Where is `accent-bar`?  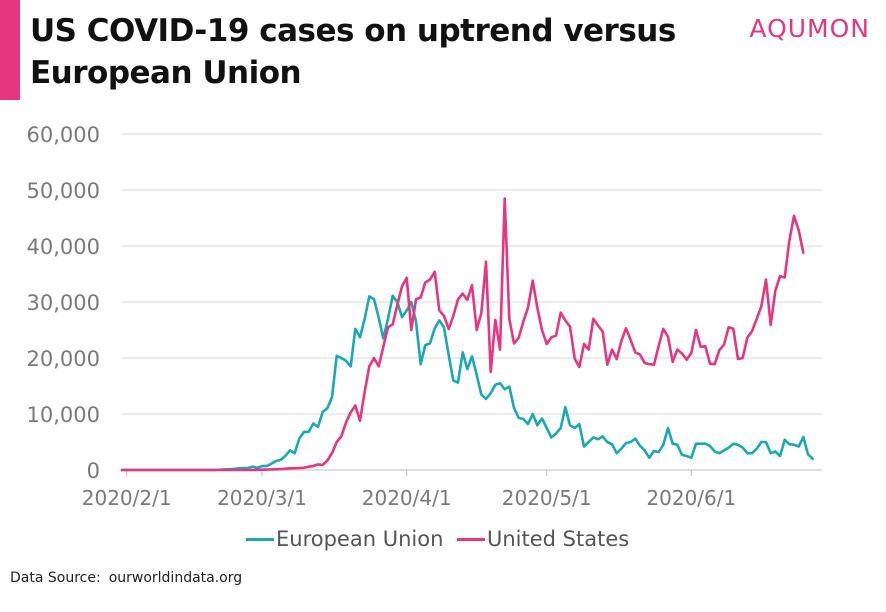
accent-bar is located at coordinates (10, 50).